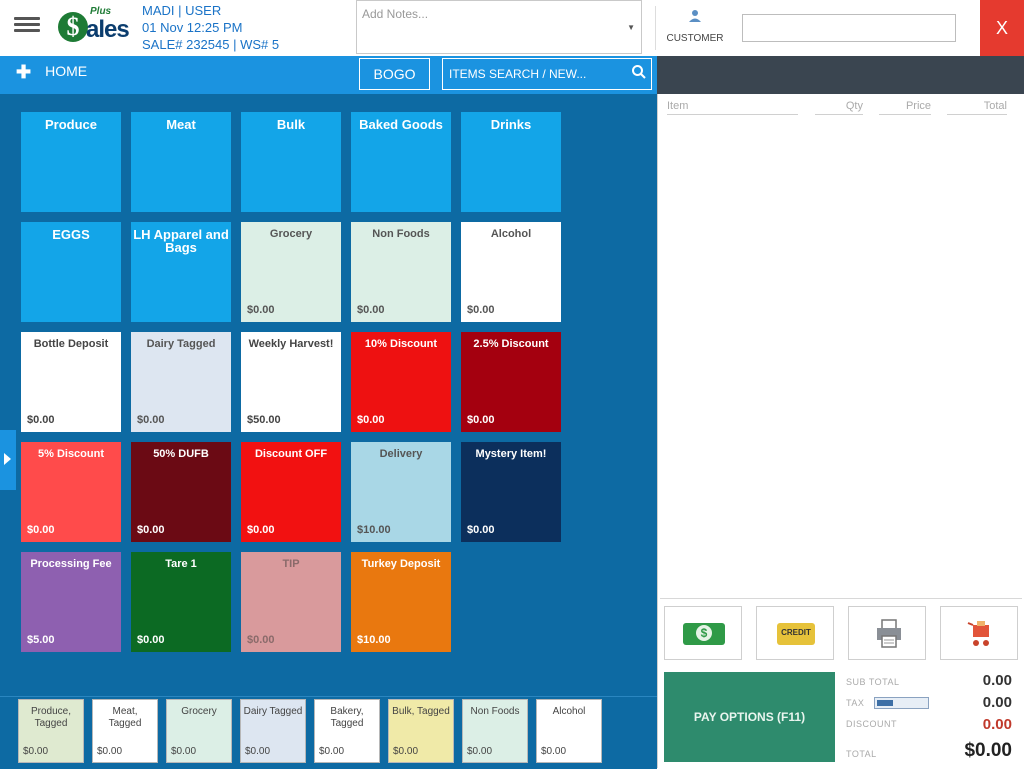  Describe the element at coordinates (511, 492) in the screenshot. I see `product-tile: Mystery Item! $0.00` at that location.